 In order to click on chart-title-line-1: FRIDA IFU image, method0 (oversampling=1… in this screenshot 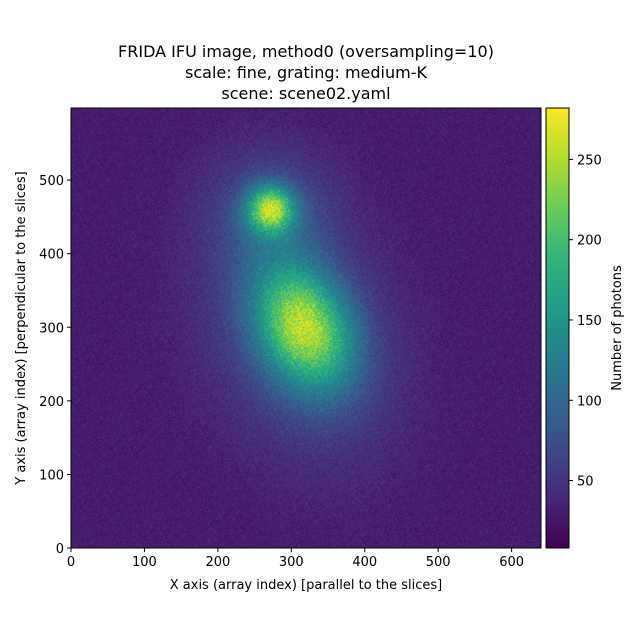, I will do `click(306, 51)`.